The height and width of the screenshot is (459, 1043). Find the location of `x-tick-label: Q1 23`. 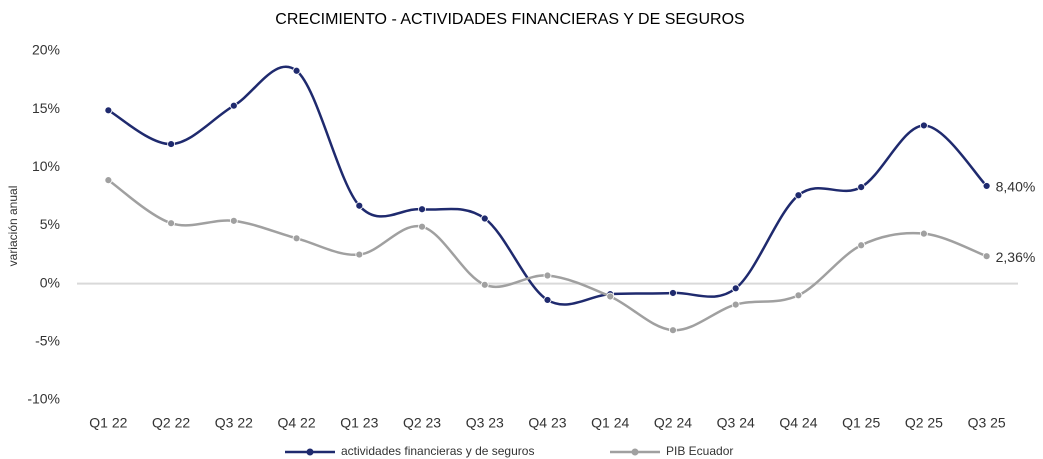

x-tick-label: Q1 23 is located at coordinates (359, 423).